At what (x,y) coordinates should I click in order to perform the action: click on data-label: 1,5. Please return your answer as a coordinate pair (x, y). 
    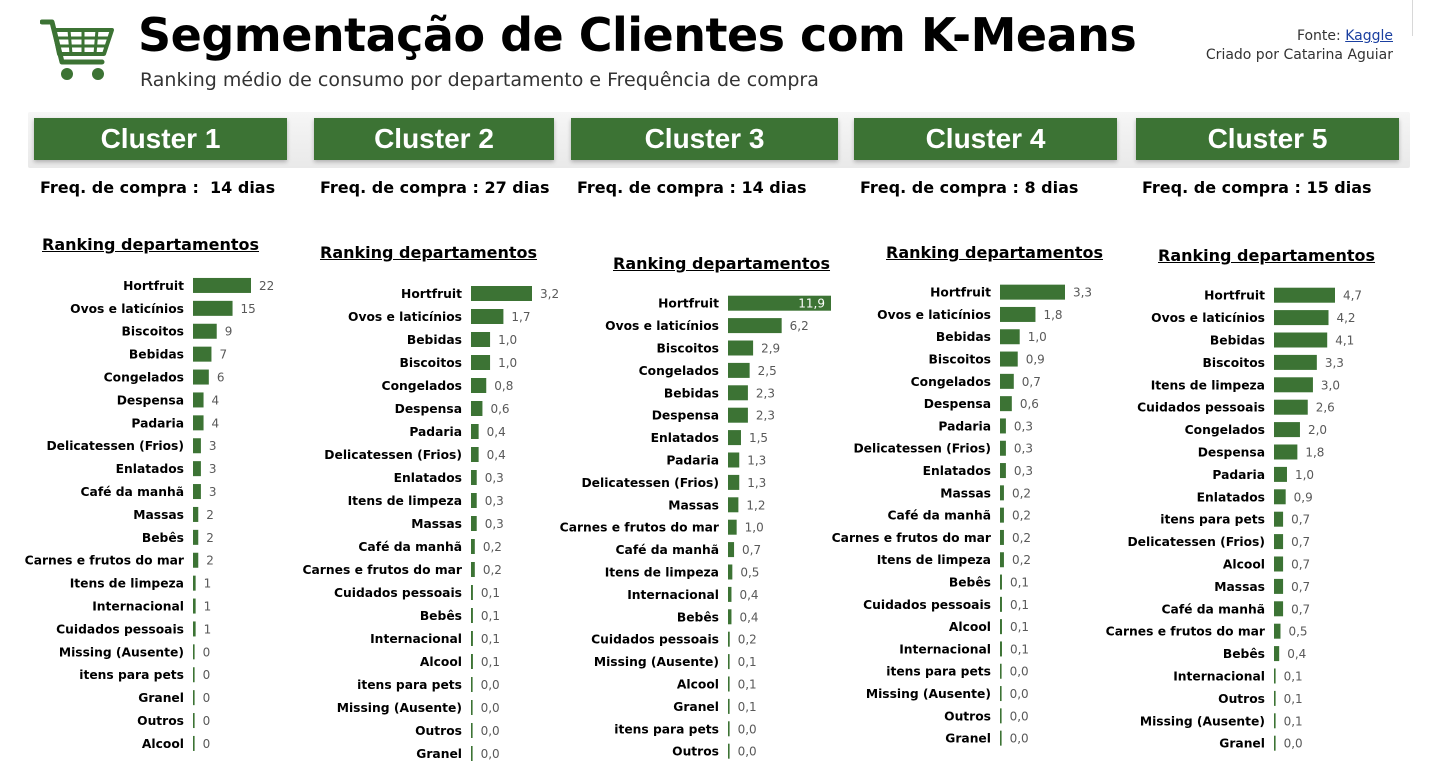
    Looking at the image, I should click on (758, 438).